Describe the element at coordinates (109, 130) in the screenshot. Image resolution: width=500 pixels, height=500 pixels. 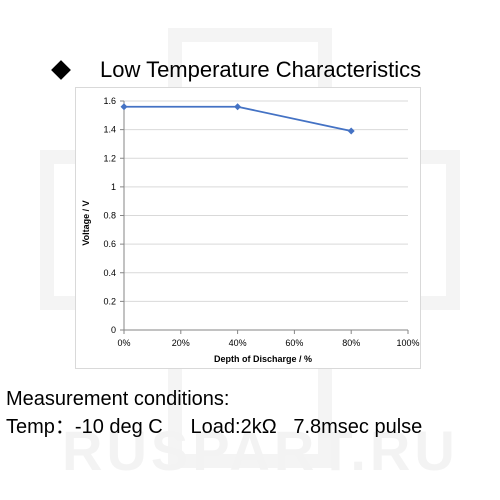
I see `y-tick-label: 1.4` at that location.